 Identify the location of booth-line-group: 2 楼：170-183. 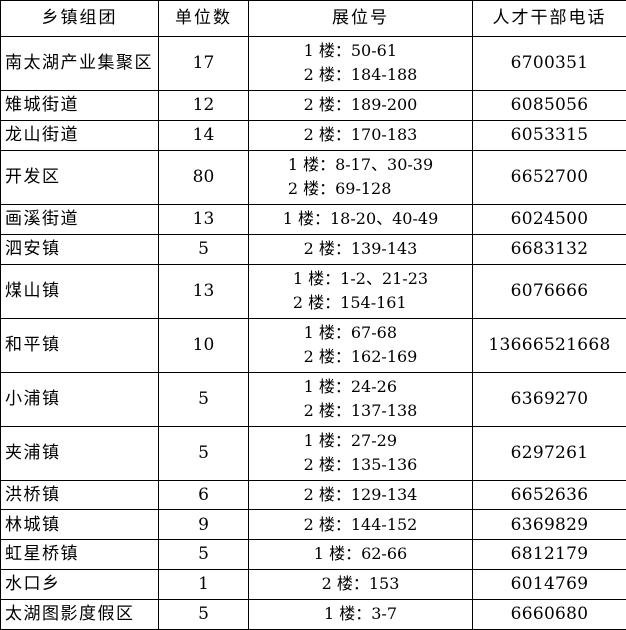
(361, 135).